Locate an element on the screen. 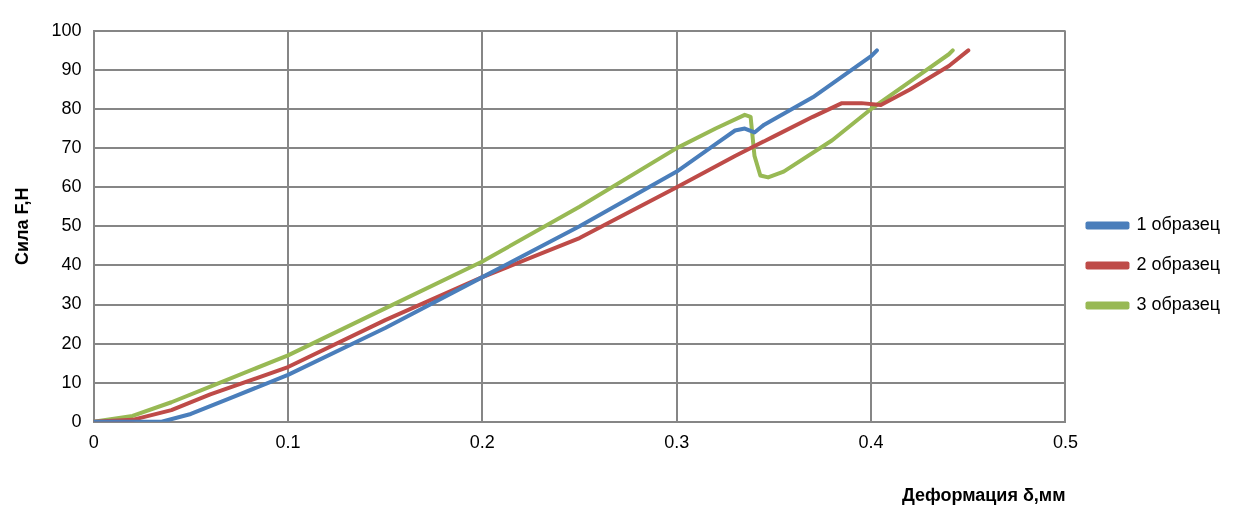 Image resolution: width=1242 pixels, height=519 pixels. y-tick-label: 30 is located at coordinates (71, 303).